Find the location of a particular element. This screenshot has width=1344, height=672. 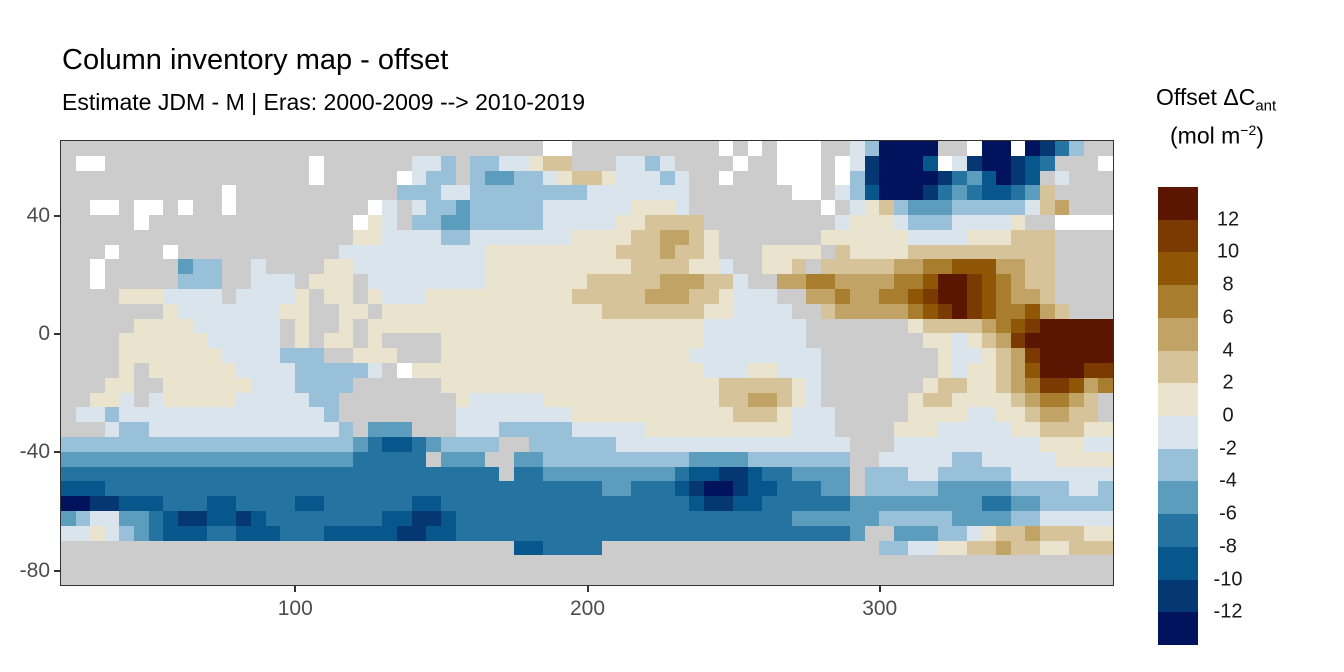

legend-units-exponent: −2 is located at coordinates (1248, 130).